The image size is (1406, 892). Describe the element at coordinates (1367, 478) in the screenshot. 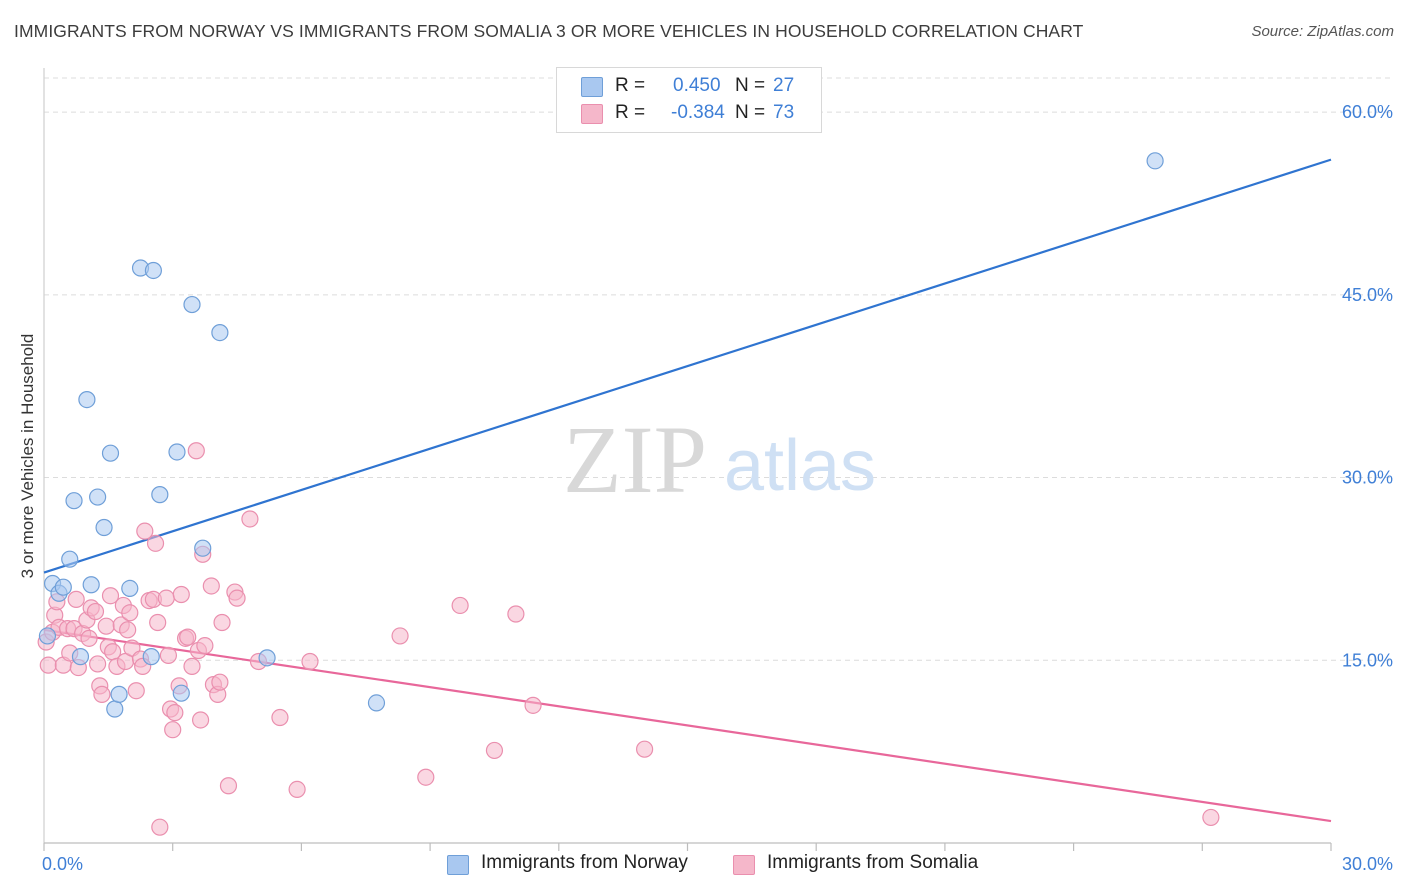

I see `y-tick-label-1: 30.0%` at that location.